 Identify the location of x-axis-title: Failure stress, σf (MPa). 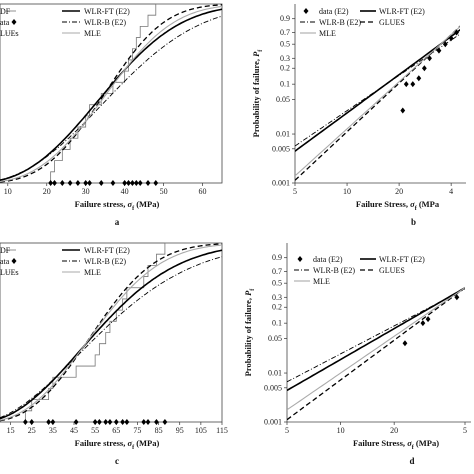
(117, 205).